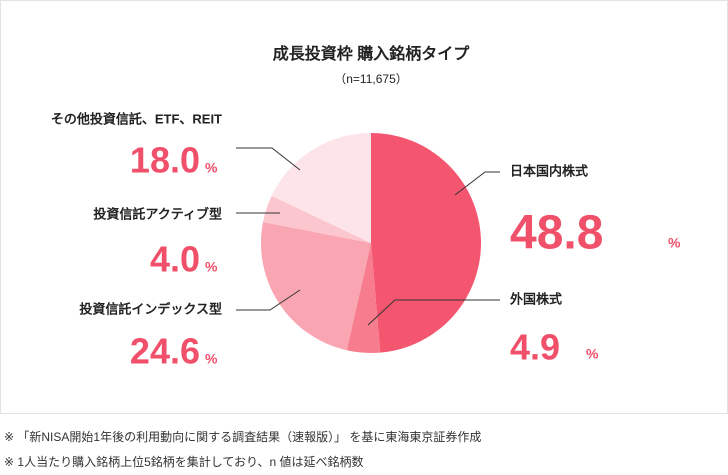  I want to click on chart-subtitle: （n=11,675）, so click(371, 79).